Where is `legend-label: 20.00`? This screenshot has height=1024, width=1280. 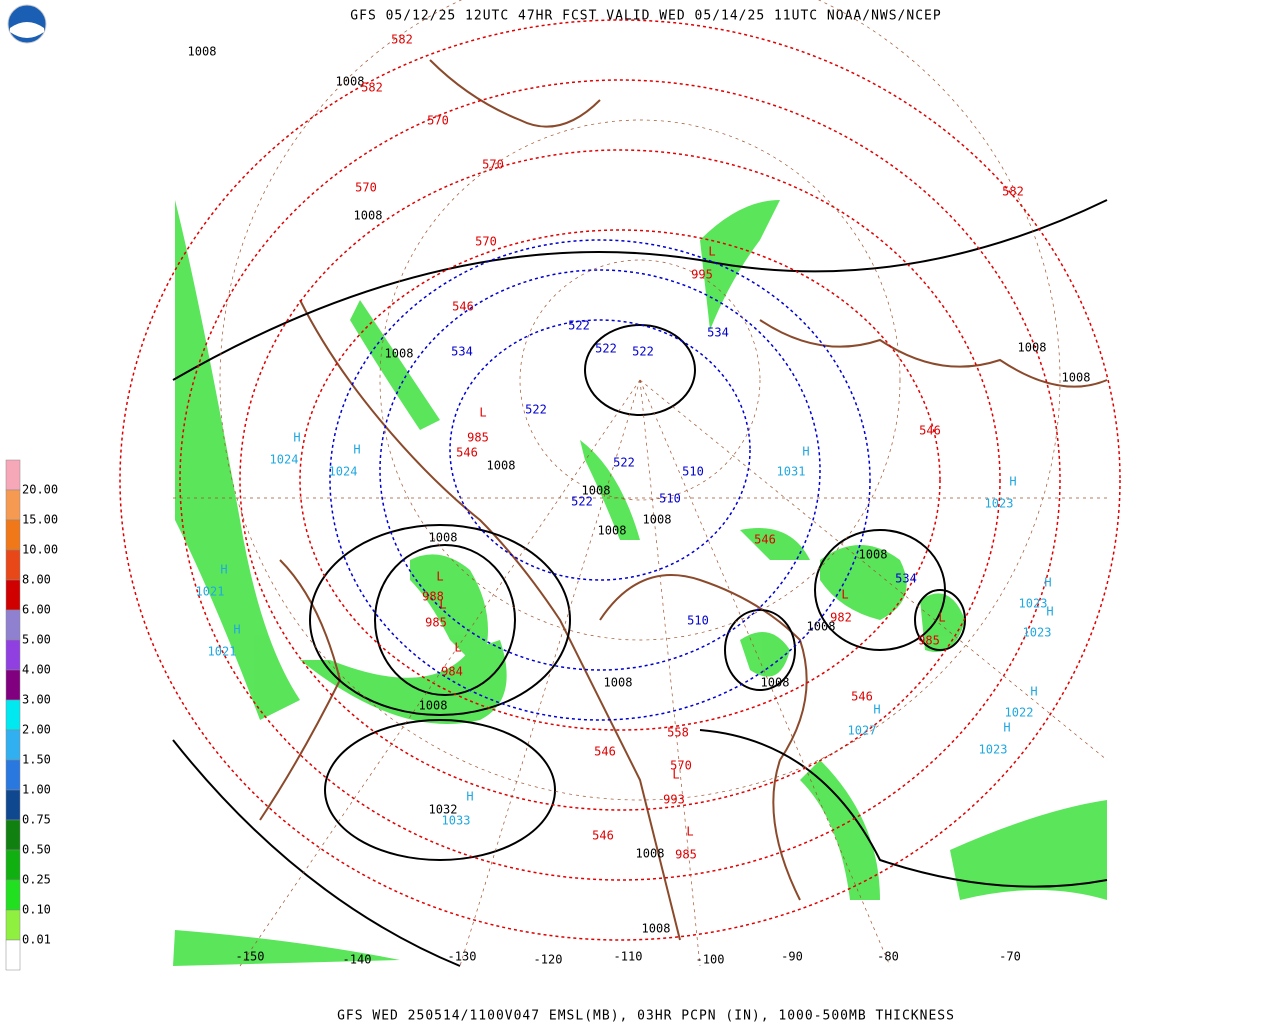
legend-label: 20.00 is located at coordinates (40, 490).